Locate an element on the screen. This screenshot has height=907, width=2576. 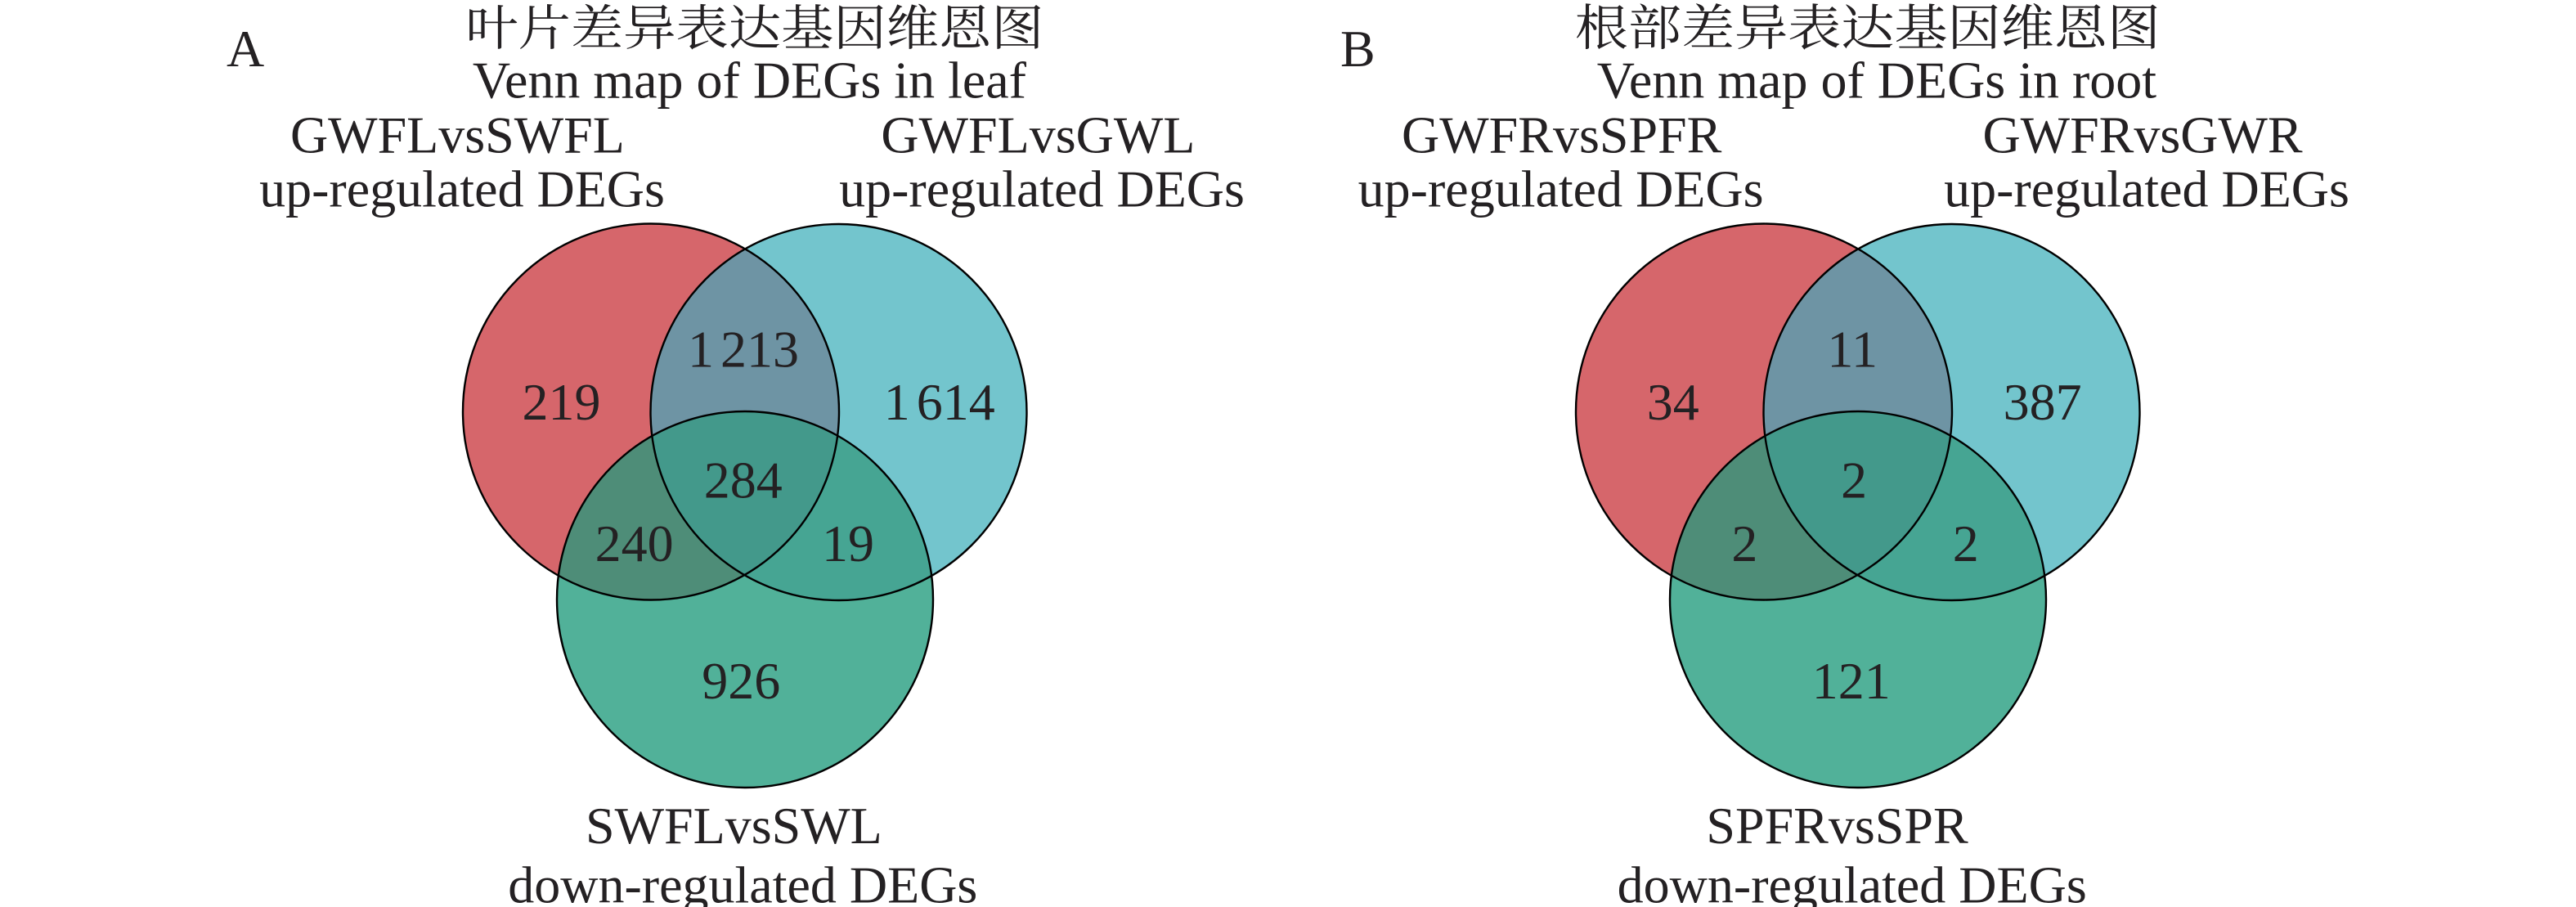
svg-text: 219 is located at coordinates (562, 402).